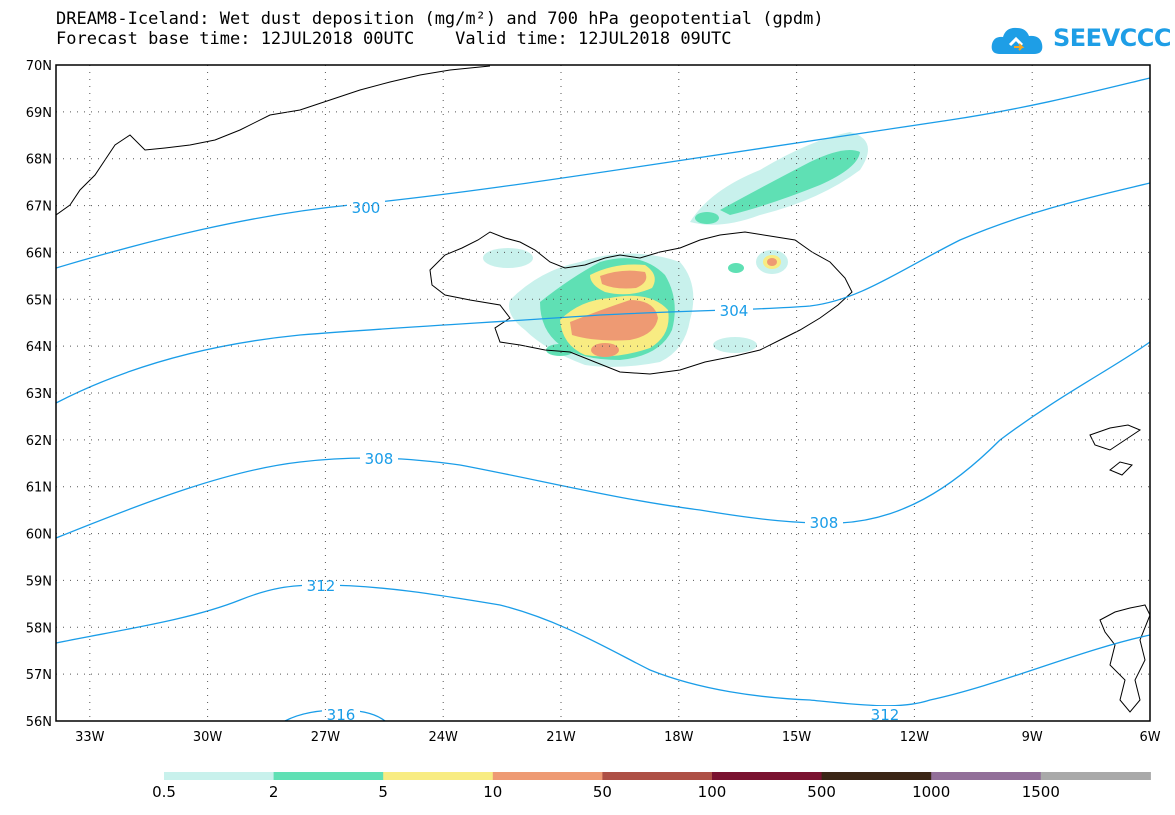 Image resolution: width=1175 pixels, height=815 pixels. Describe the element at coordinates (675, 249) in the screenshot. I see `dust-shading` at that location.